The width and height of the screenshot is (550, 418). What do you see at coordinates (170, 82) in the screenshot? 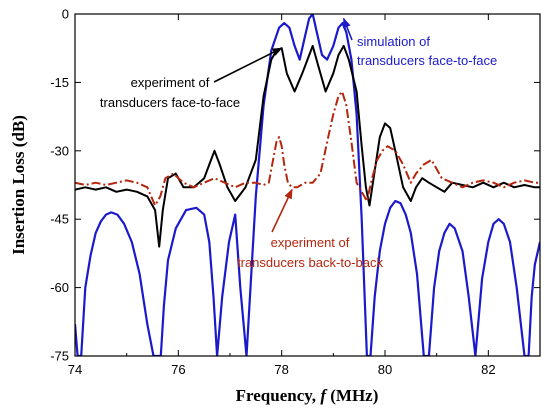
I see `experiment-face-annotation-line1: experiment of` at bounding box center [170, 82].